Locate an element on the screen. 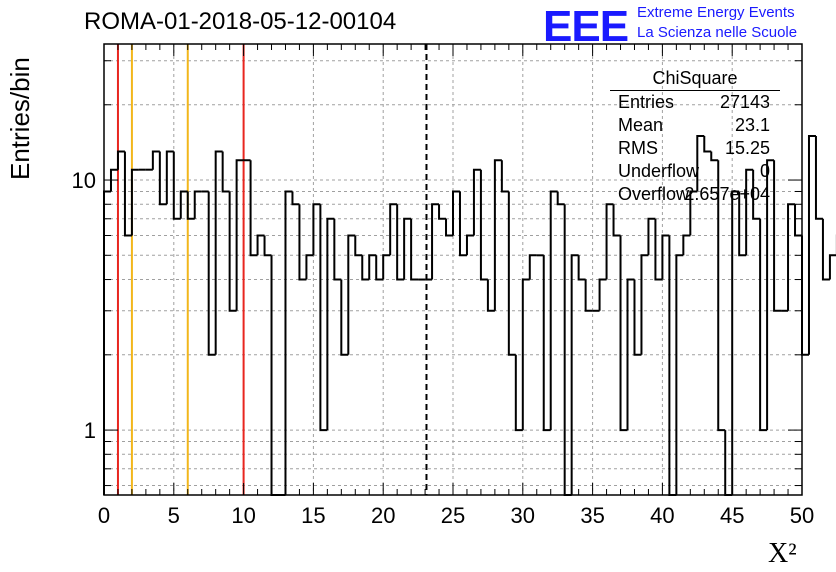 The height and width of the screenshot is (572, 836). stat-value: 27143 is located at coordinates (744, 102).